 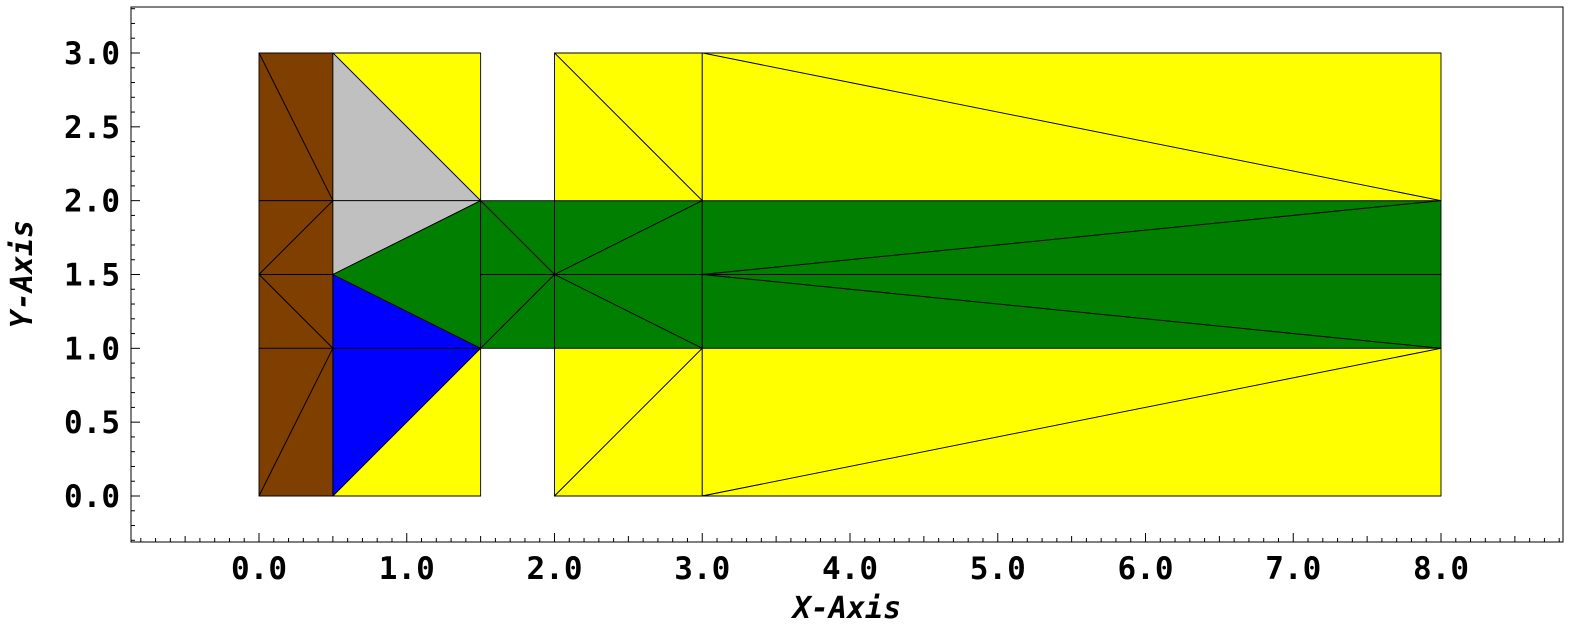 I want to click on x-tick-label: 4.0, so click(x=850, y=569).